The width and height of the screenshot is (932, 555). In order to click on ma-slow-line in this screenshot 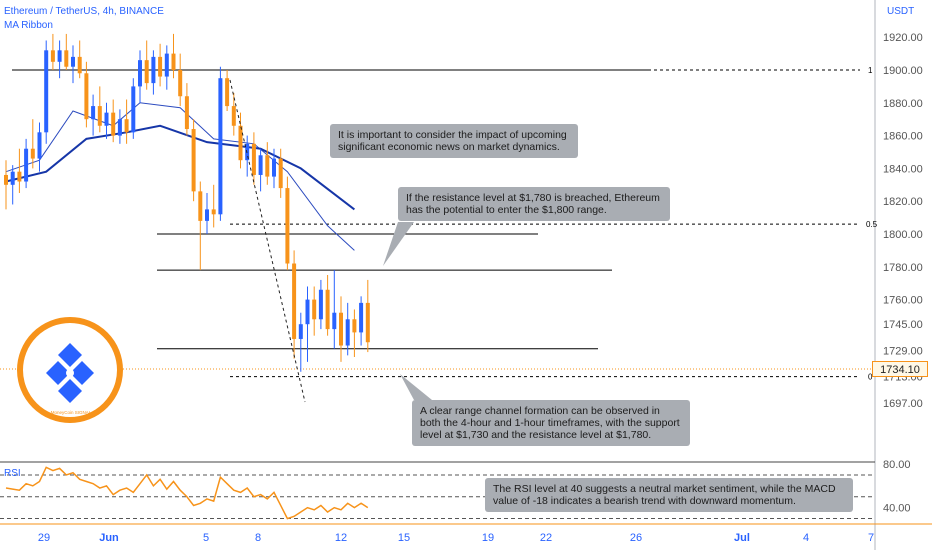, I will do `click(180, 167)`.